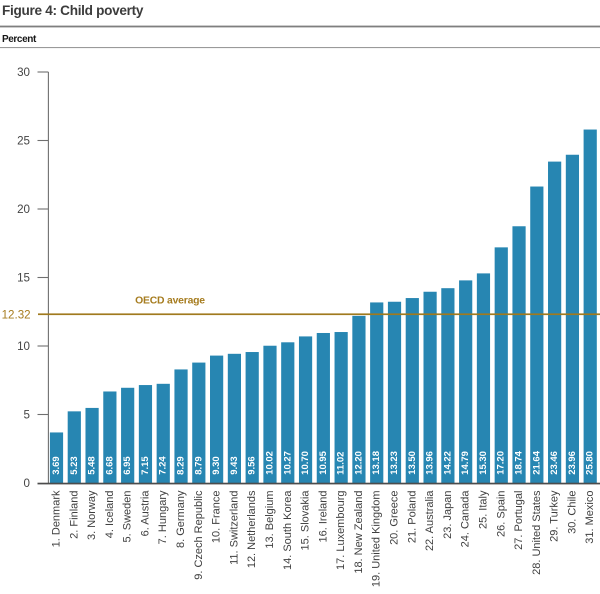 The width and height of the screenshot is (600, 594). What do you see at coordinates (288, 530) in the screenshot?
I see `svg-text: 14. South Korea` at bounding box center [288, 530].